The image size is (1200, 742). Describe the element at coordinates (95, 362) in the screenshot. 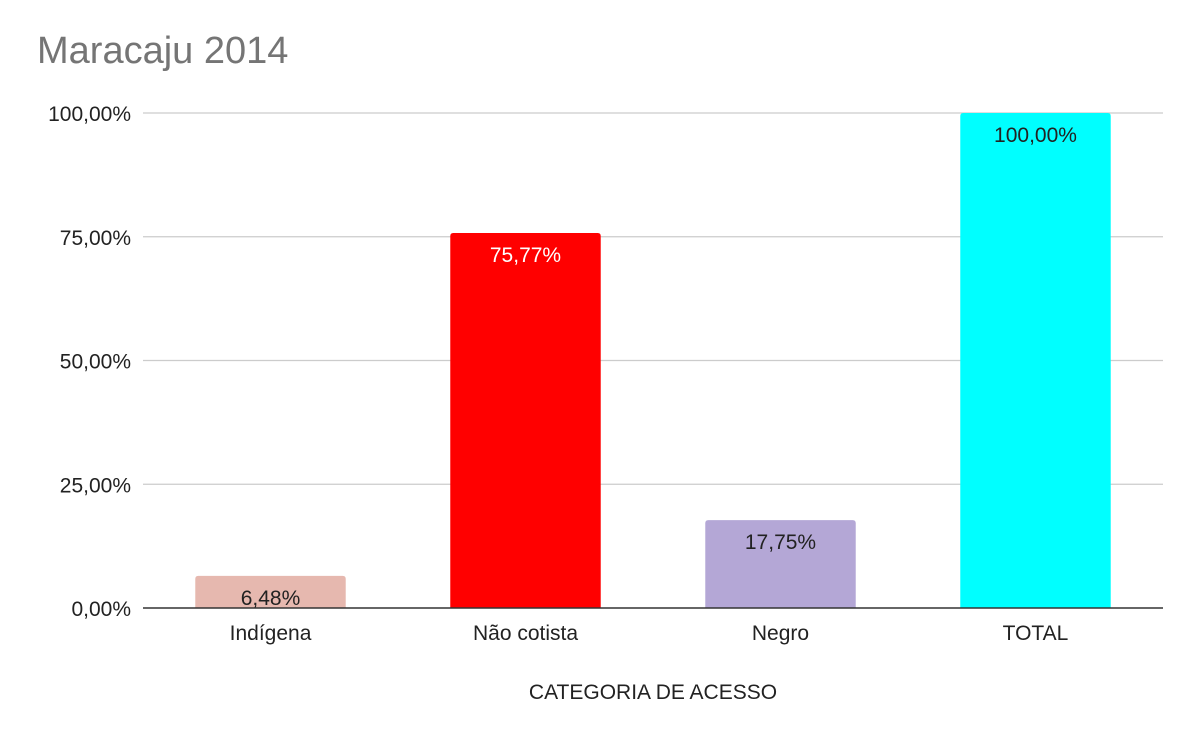

I see `y-tick-label: 50,00%` at that location.